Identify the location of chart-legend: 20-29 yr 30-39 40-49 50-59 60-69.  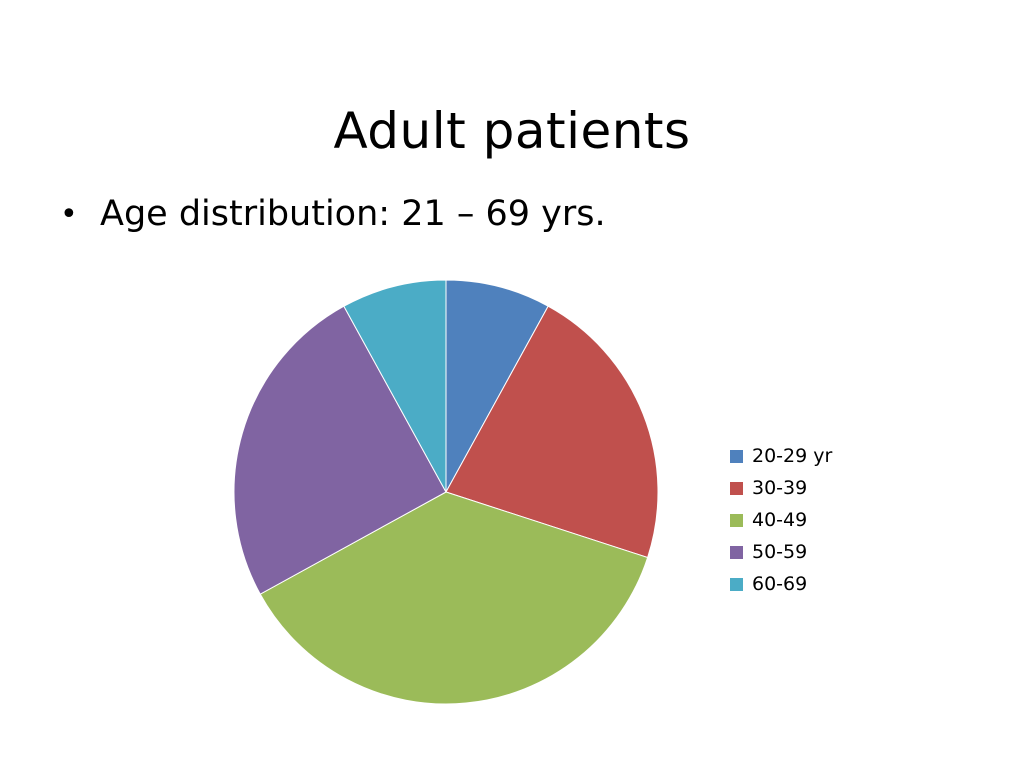
(781, 520).